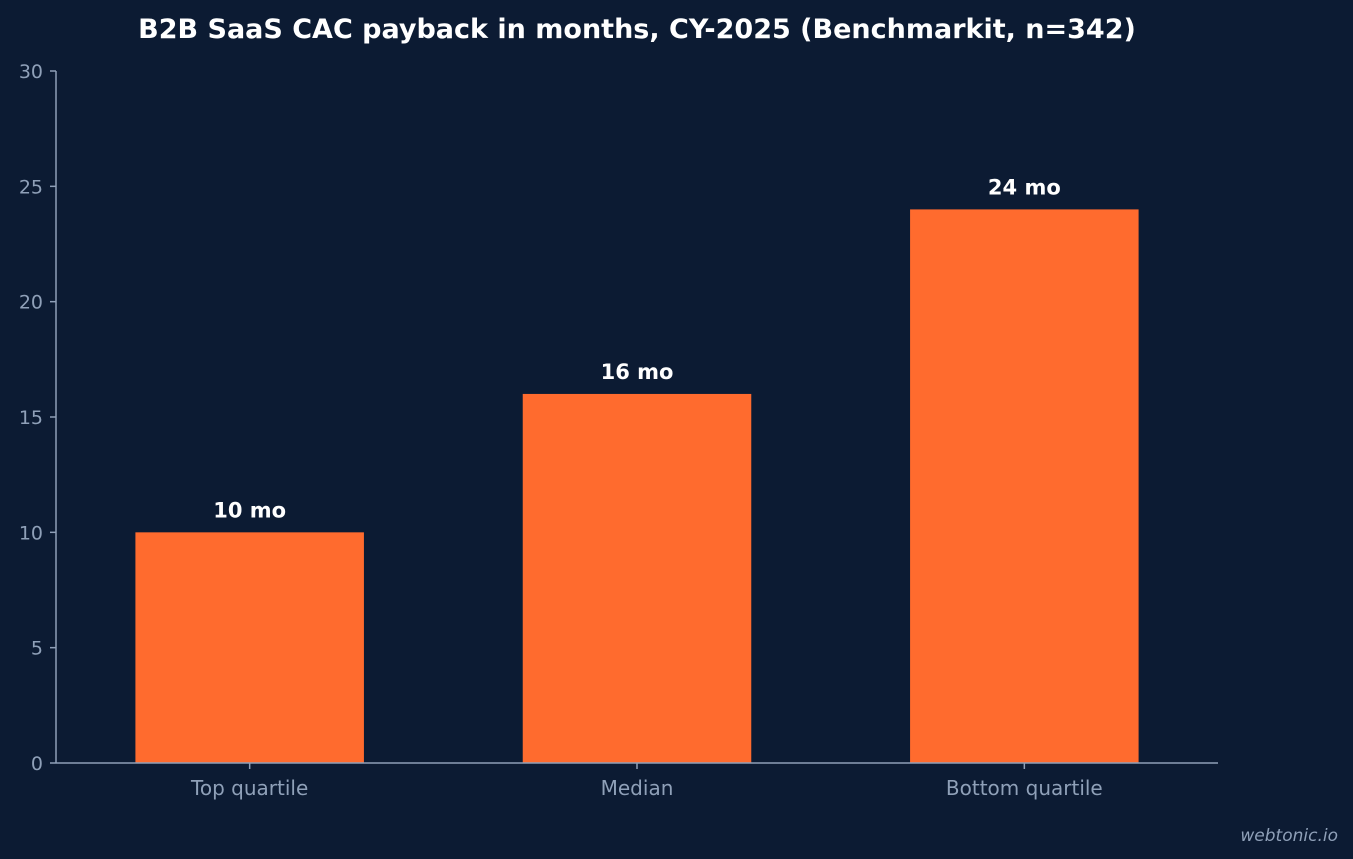 This screenshot has height=859, width=1353. What do you see at coordinates (637, 578) in the screenshot?
I see `bar-median` at bounding box center [637, 578].